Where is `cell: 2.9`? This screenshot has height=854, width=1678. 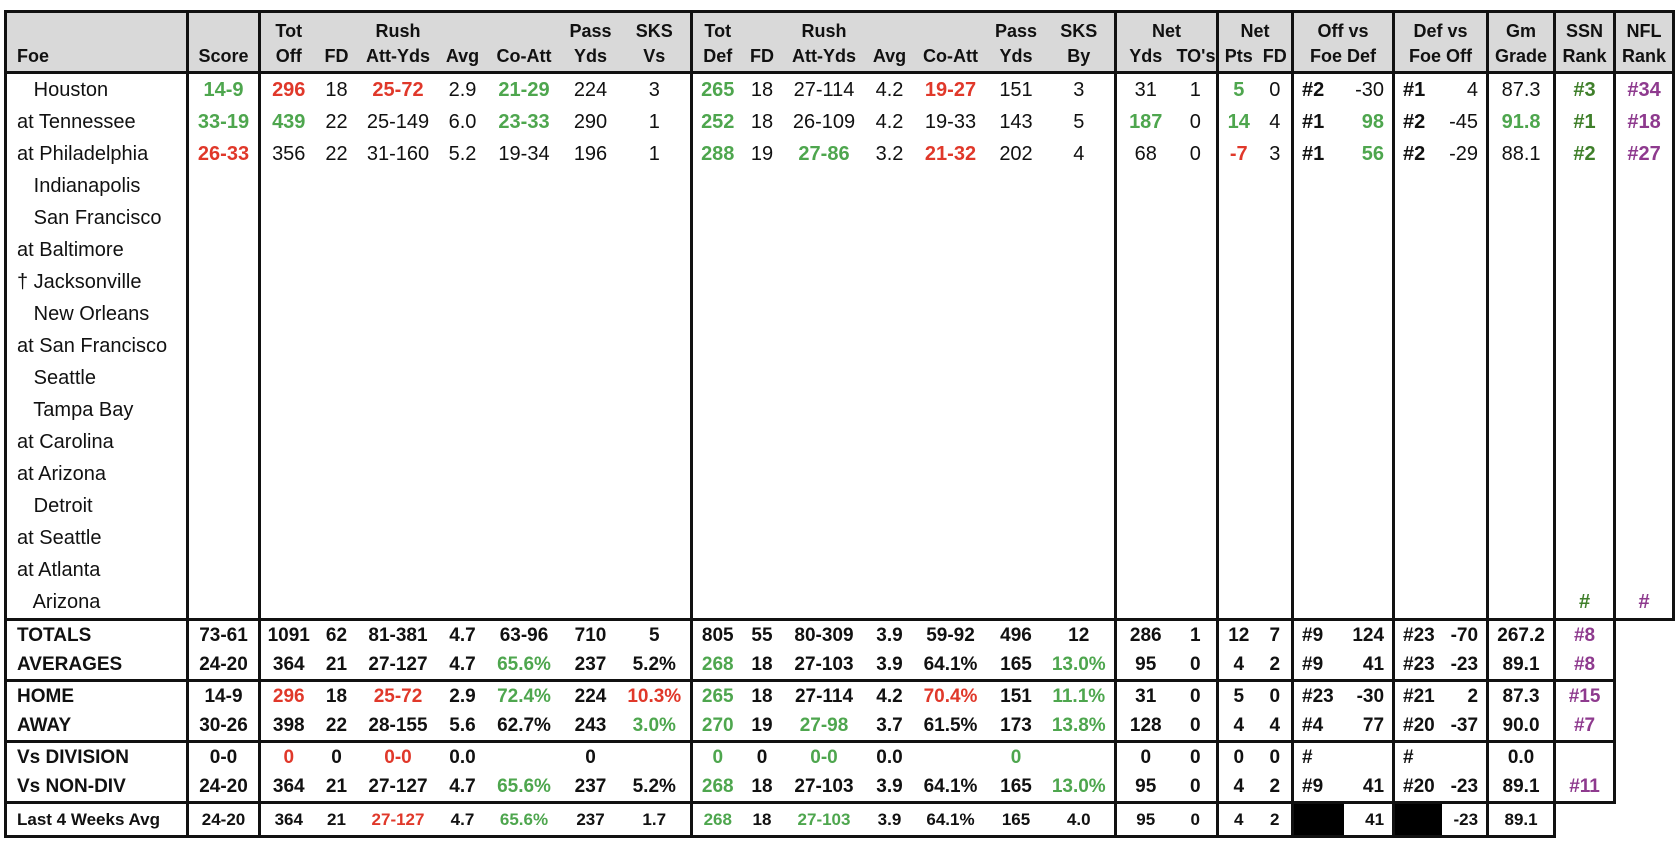 cell: 2.9 is located at coordinates (462, 695).